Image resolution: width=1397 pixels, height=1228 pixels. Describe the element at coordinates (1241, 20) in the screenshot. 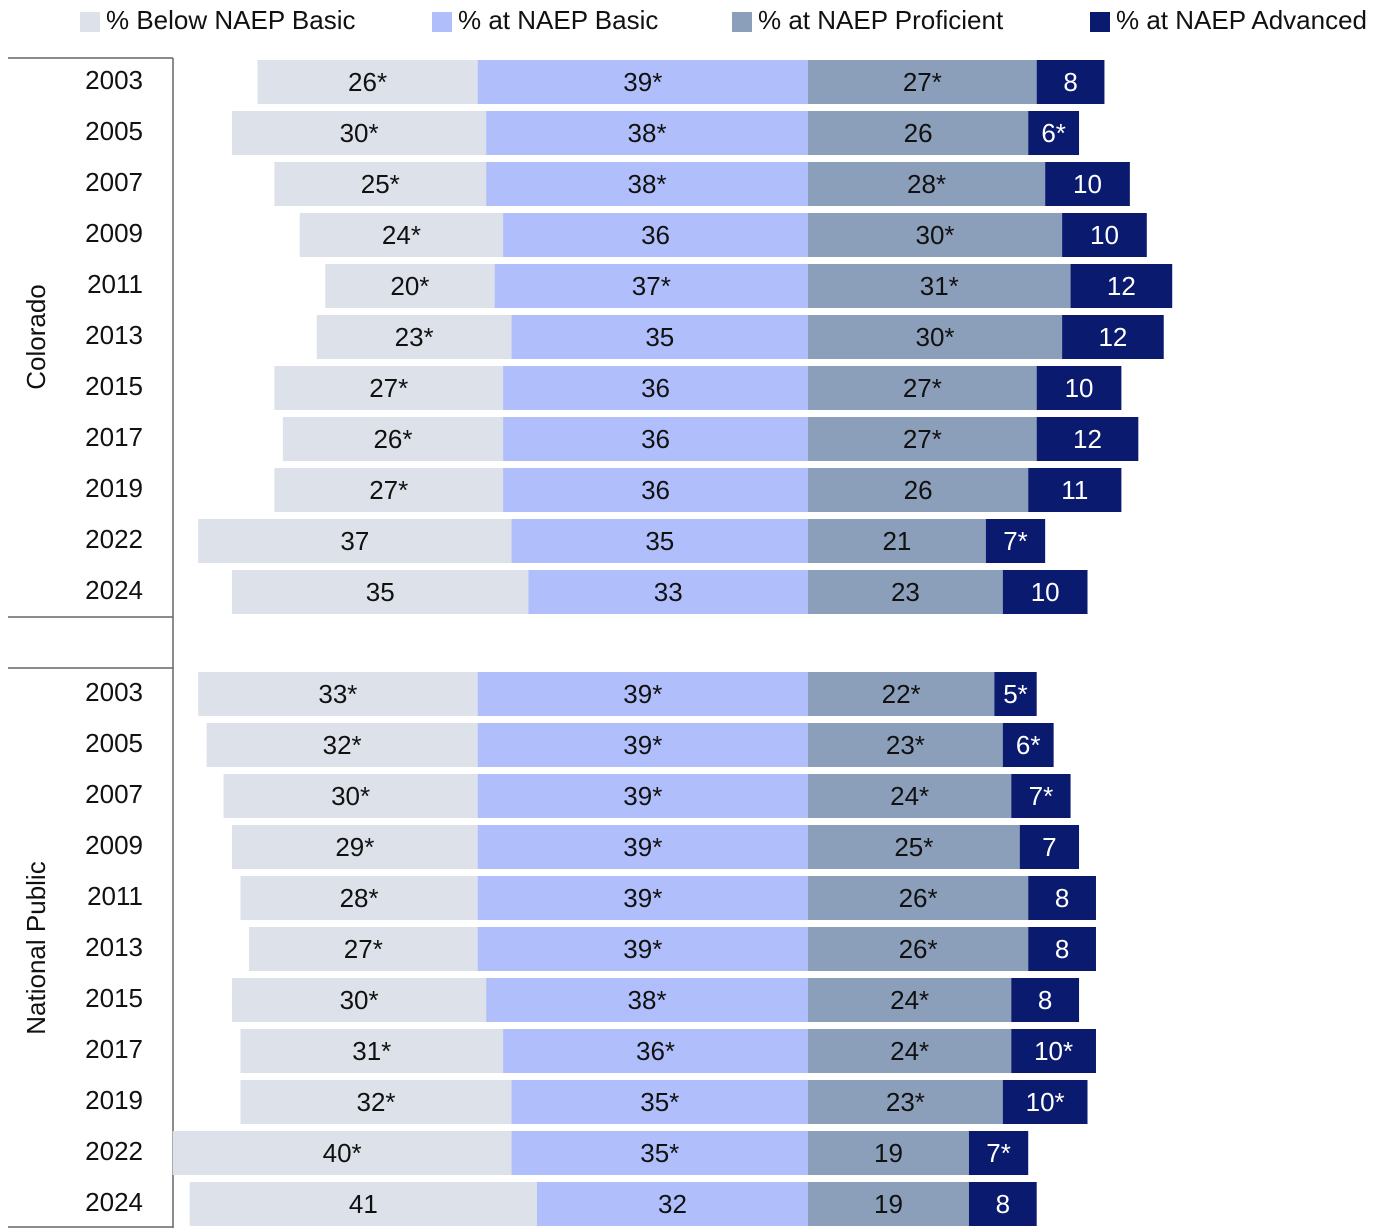

I see `legend-label: % at NAEP Advanced` at that location.